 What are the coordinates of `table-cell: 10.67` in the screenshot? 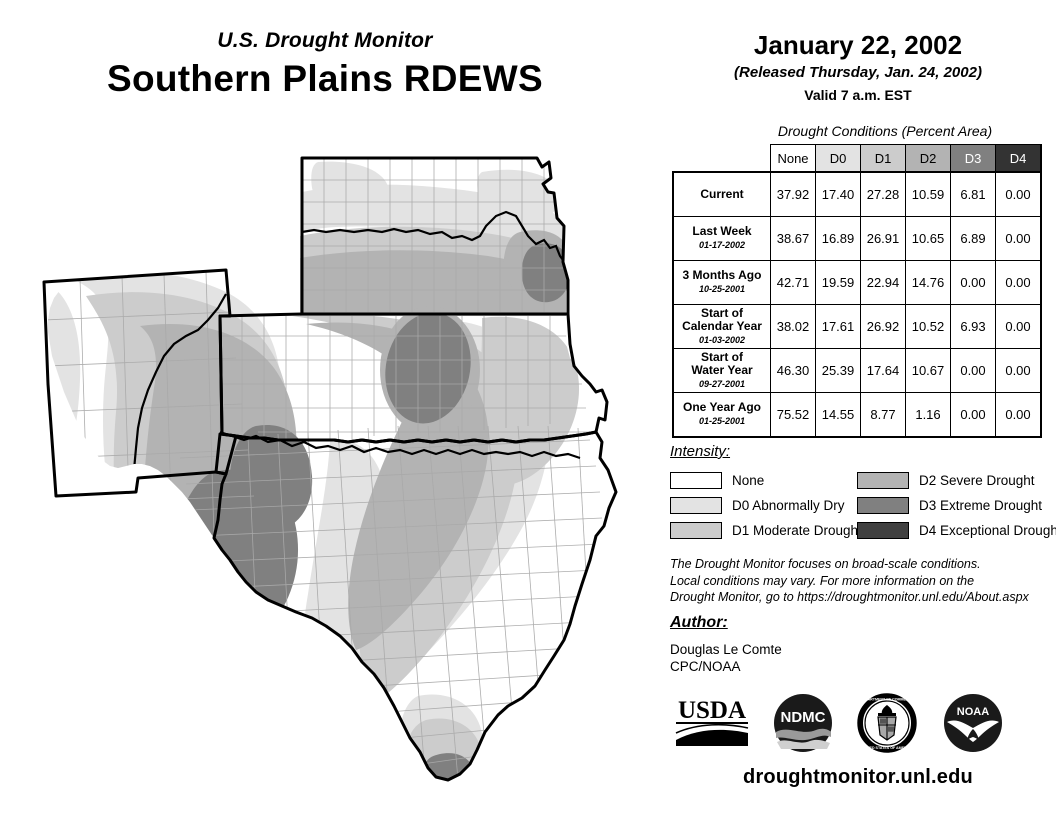 It's located at (928, 370).